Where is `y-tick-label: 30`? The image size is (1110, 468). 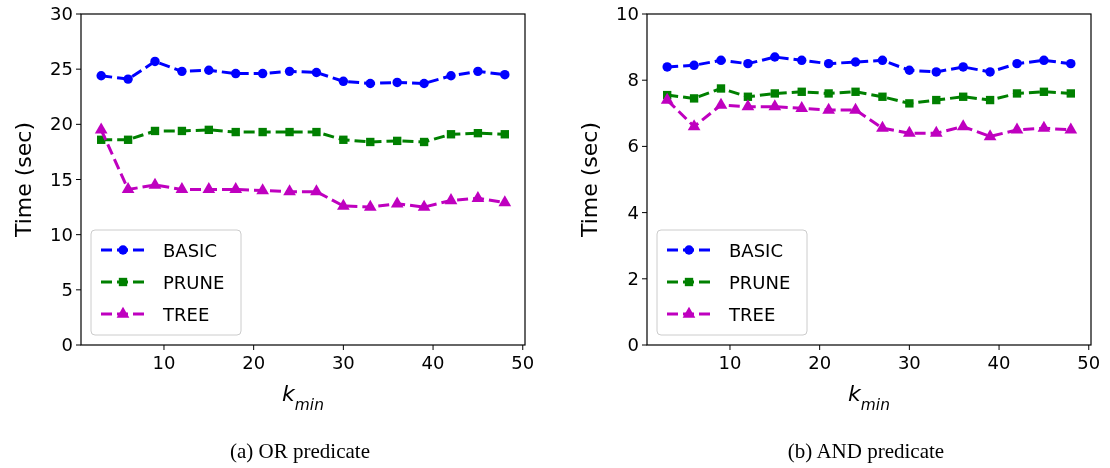 y-tick-label: 30 is located at coordinates (61, 13).